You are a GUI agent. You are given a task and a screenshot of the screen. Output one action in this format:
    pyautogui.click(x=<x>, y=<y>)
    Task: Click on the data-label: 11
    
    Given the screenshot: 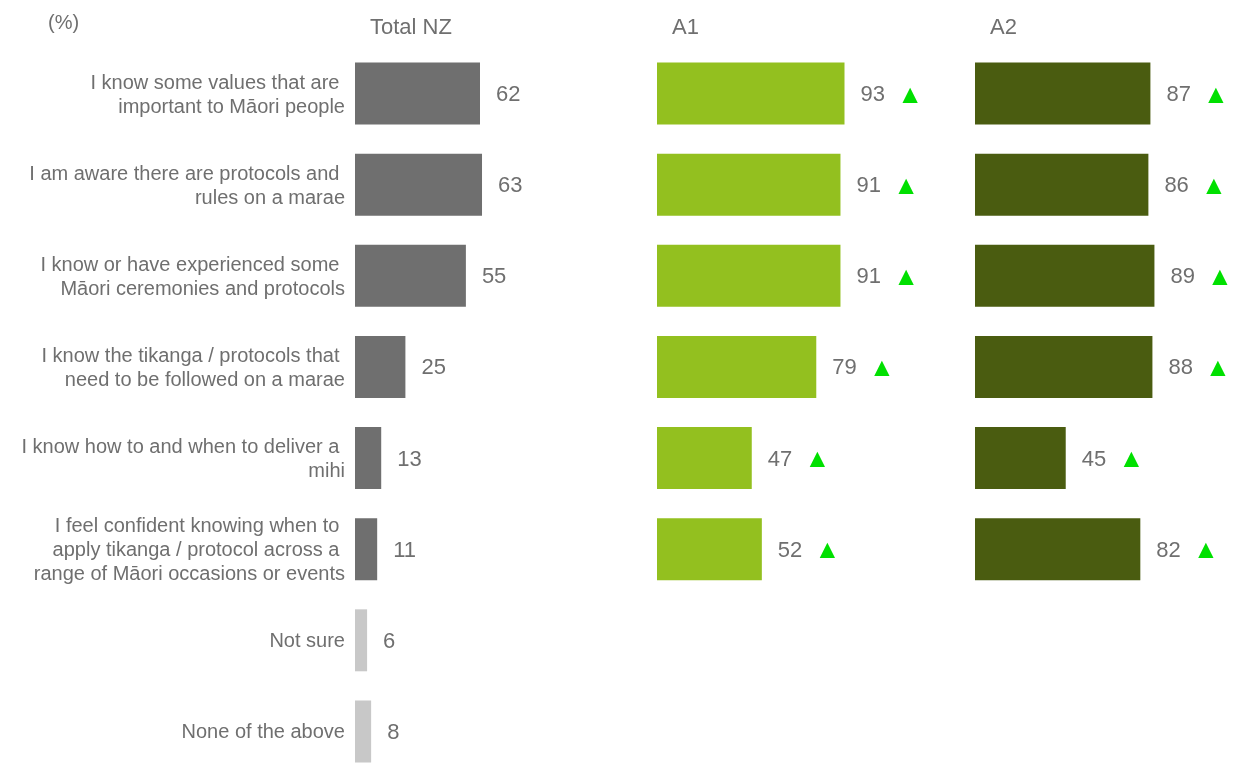 What is the action you would take?
    pyautogui.click(x=405, y=549)
    